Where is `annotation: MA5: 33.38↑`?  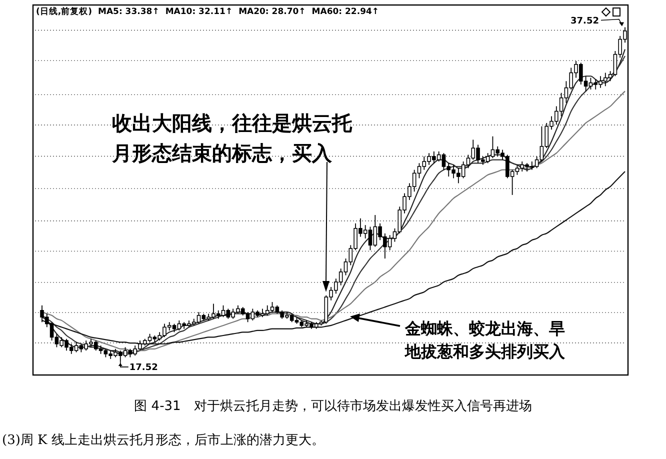
annotation: MA5: 33.38↑ is located at coordinates (129, 12).